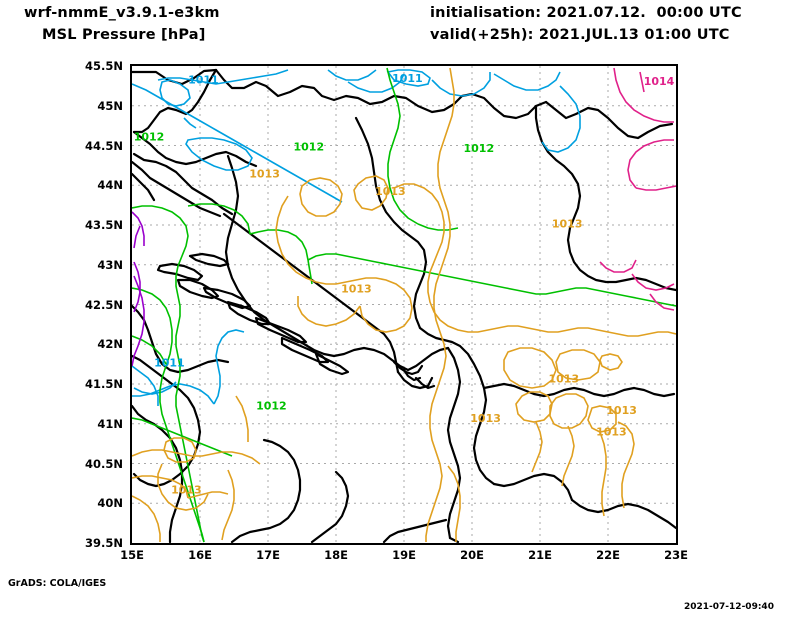 The image size is (800, 618). What do you see at coordinates (110, 105) in the screenshot?
I see `y-axis-tick-45N: 45N` at bounding box center [110, 105].